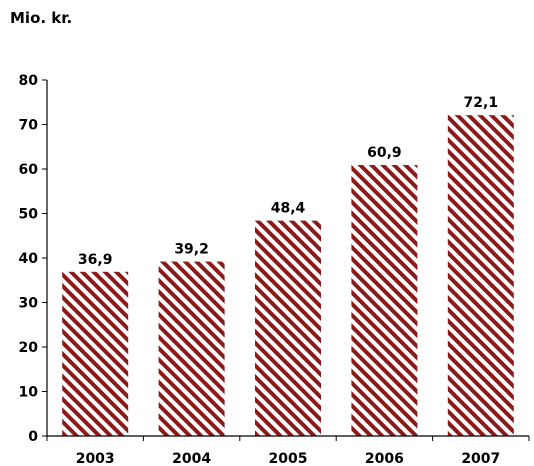 The height and width of the screenshot is (466, 534). I want to click on y-tick-label-60: 60, so click(29, 170).